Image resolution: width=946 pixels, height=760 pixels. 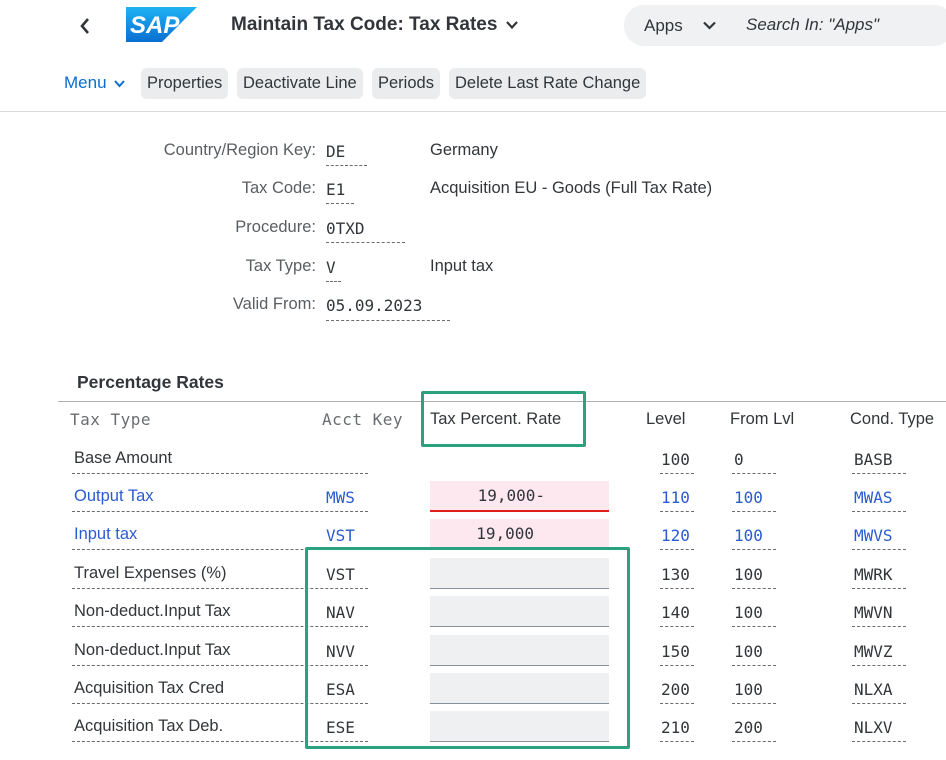 I want to click on procedure-field: 0TXD, so click(x=345, y=228).